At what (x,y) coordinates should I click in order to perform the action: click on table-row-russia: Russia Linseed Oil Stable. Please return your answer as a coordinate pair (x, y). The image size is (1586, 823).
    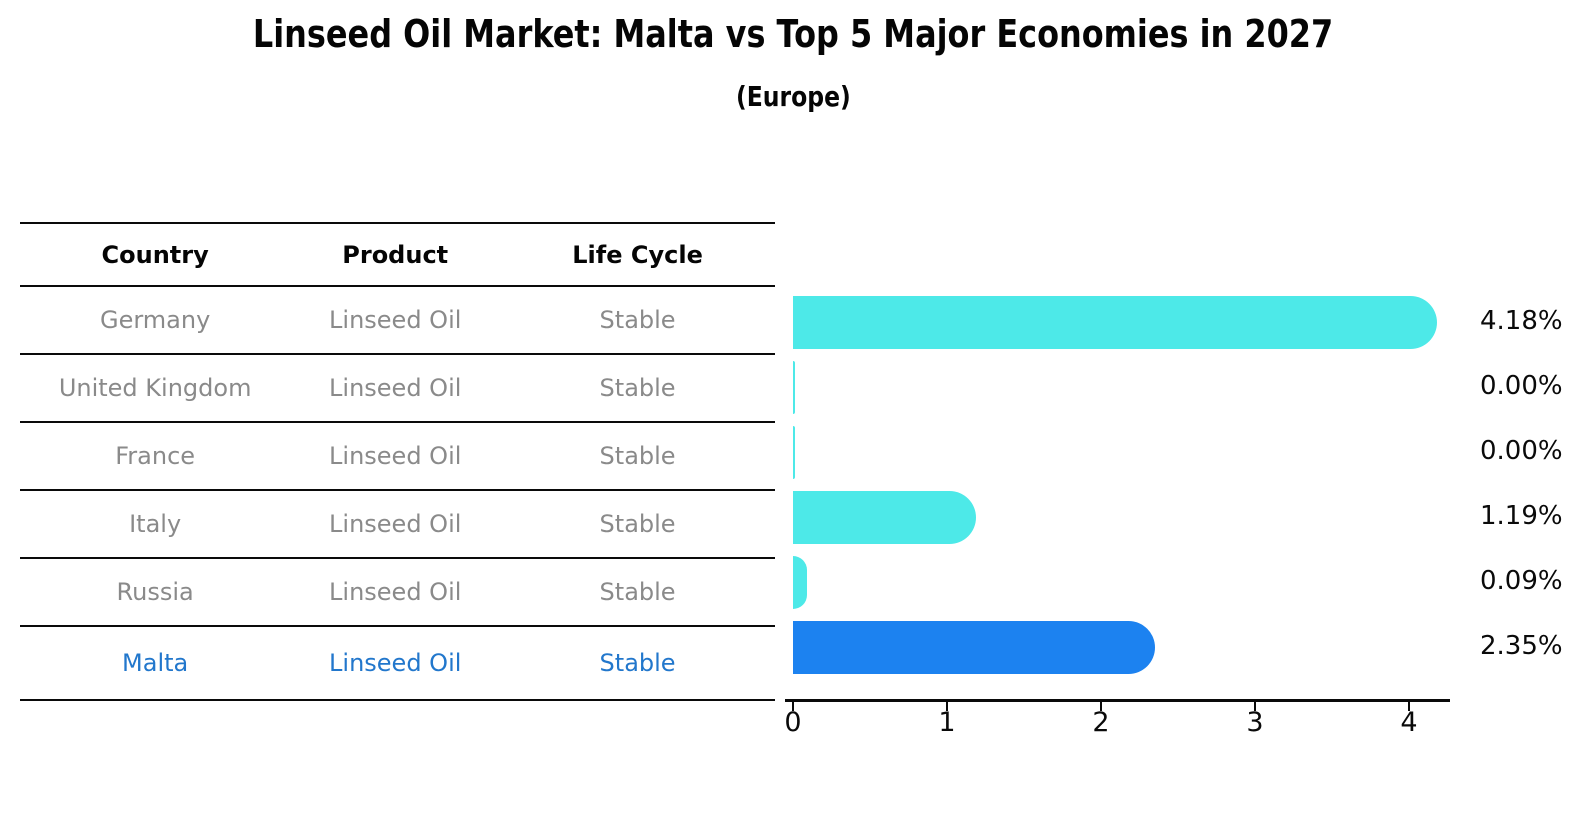
    Looking at the image, I should click on (397, 593).